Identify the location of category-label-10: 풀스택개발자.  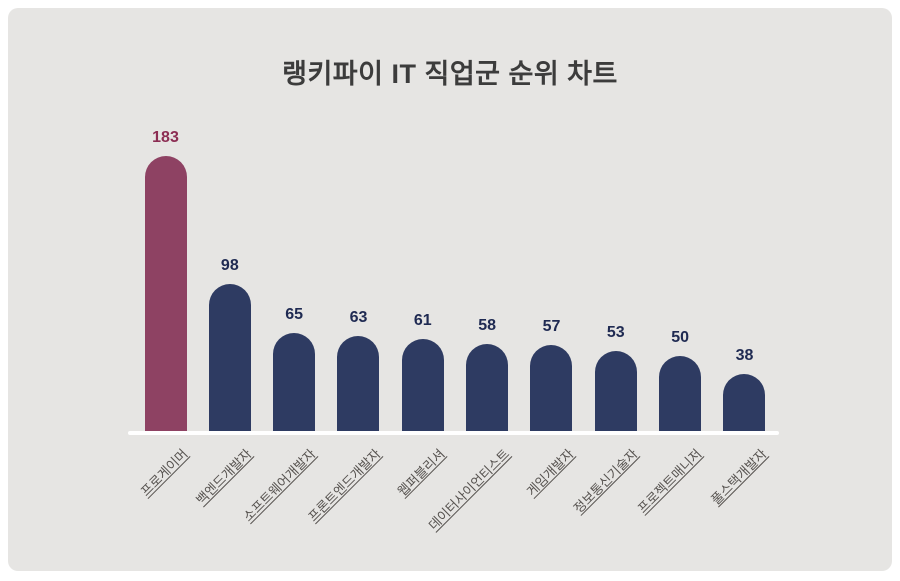
(738, 477).